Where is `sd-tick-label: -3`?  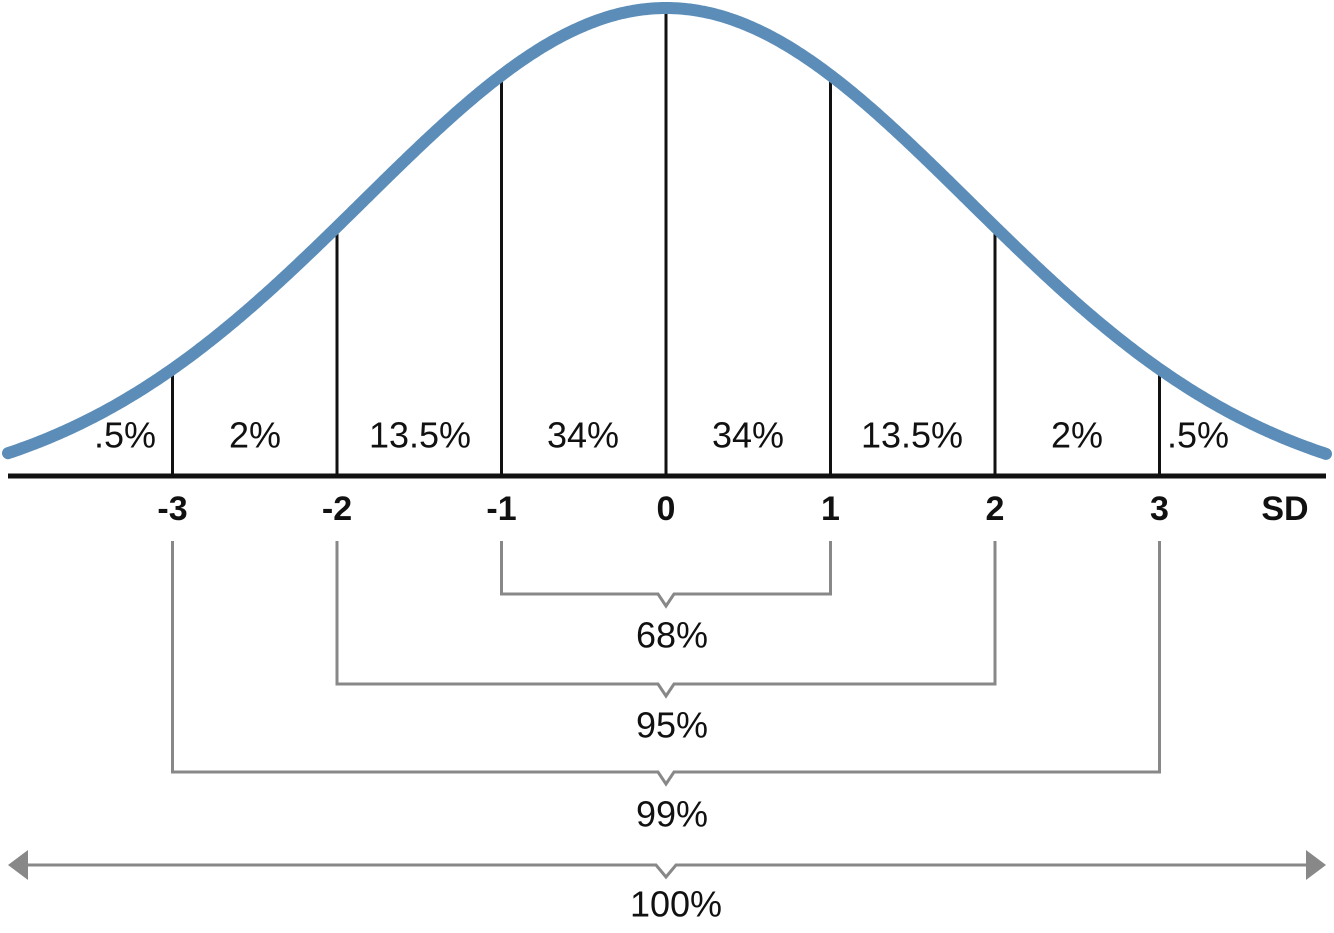
sd-tick-label: -3 is located at coordinates (172, 509).